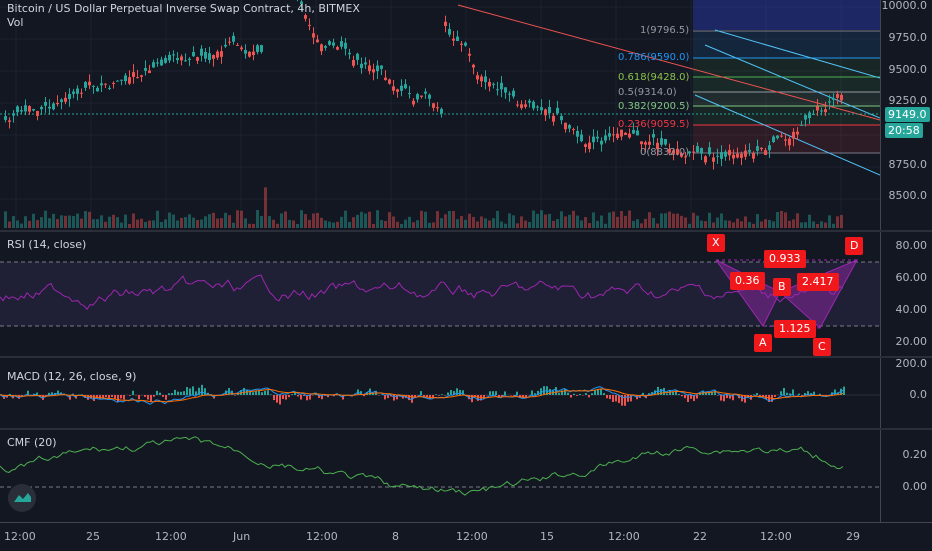 Image resolution: width=932 pixels, height=551 pixels. I want to click on last-price-tag: 9149.0, so click(907, 114).